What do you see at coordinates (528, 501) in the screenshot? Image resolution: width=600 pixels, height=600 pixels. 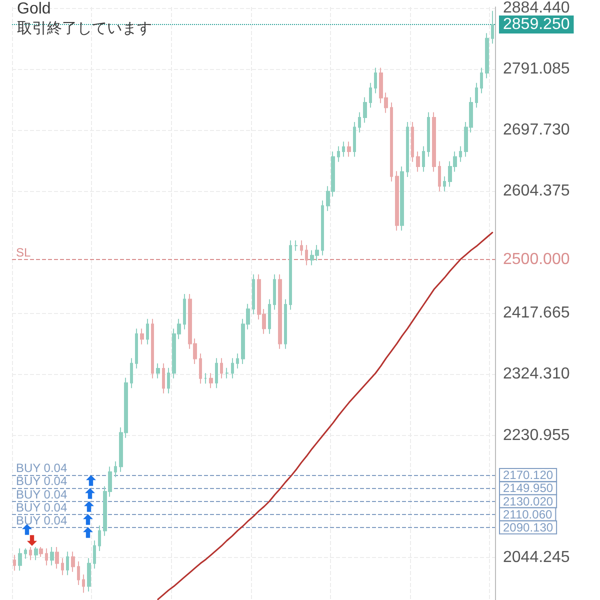 I see `text: 2130.020` at bounding box center [528, 501].